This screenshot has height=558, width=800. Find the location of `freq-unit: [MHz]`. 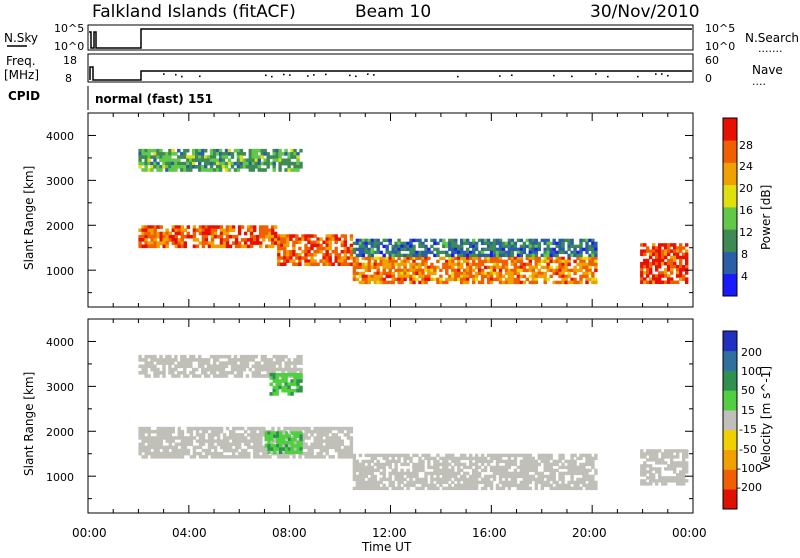

freq-unit: [MHz] is located at coordinates (21, 75).